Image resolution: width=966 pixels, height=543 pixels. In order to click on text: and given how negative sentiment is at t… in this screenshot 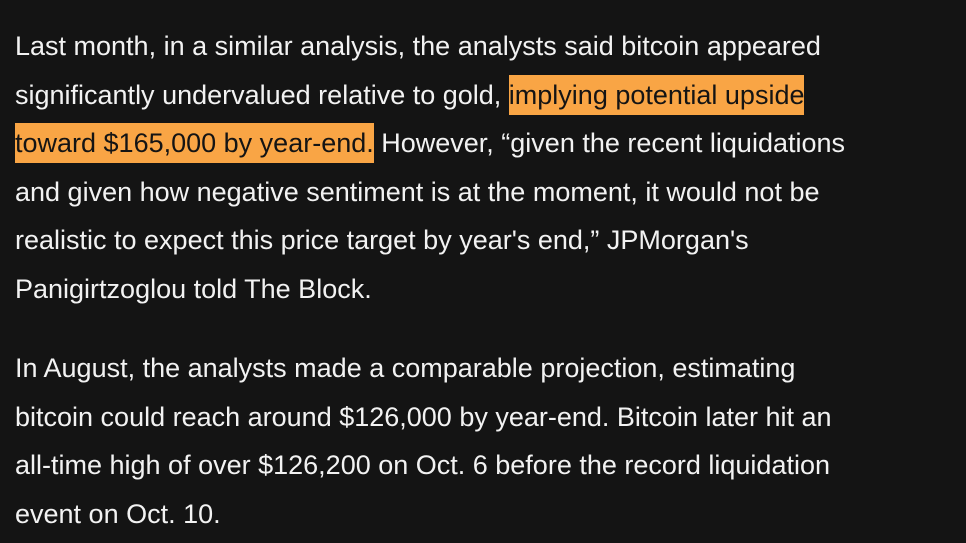, I will do `click(417, 191)`.